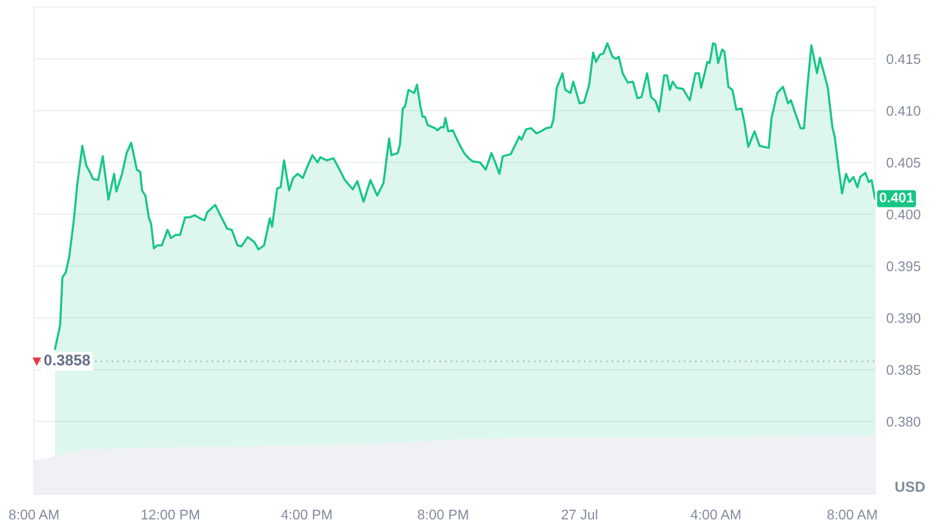  Describe the element at coordinates (67, 360) in the screenshot. I see `ref-line-label: 0.3858` at that location.